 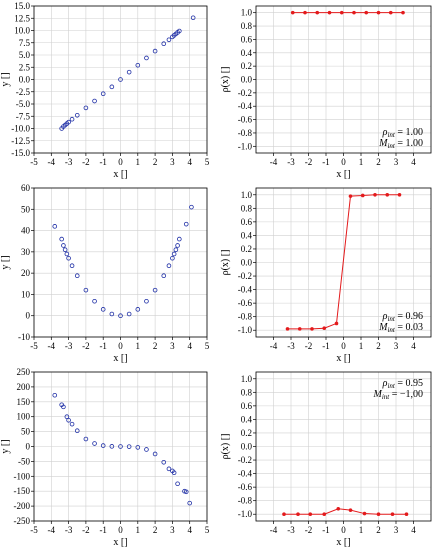 I want to click on chart-2-xtick-label: 3, so click(x=396, y=162).